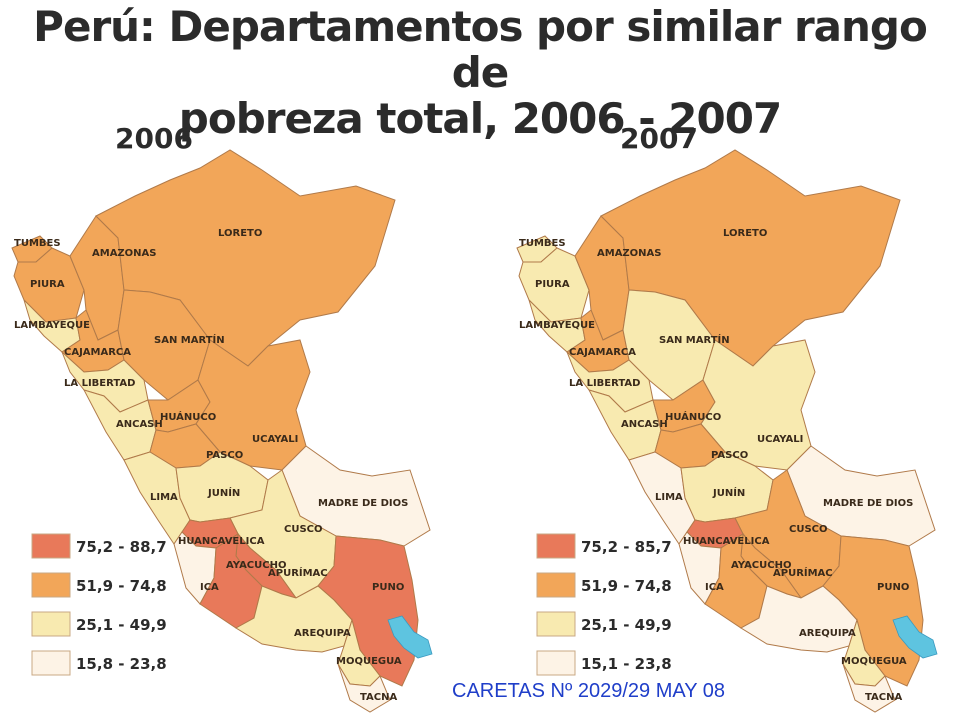 This screenshot has width=960, height=720. What do you see at coordinates (121, 547) in the screenshot?
I see `legend-label-high: 75,2 - 88,7` at bounding box center [121, 547].